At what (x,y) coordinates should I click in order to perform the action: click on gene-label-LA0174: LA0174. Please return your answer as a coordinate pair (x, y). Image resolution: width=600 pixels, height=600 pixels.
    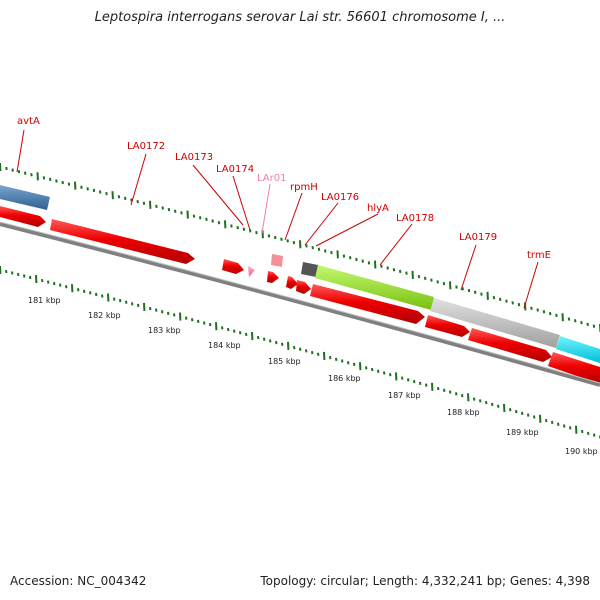
    Looking at the image, I should click on (235, 169).